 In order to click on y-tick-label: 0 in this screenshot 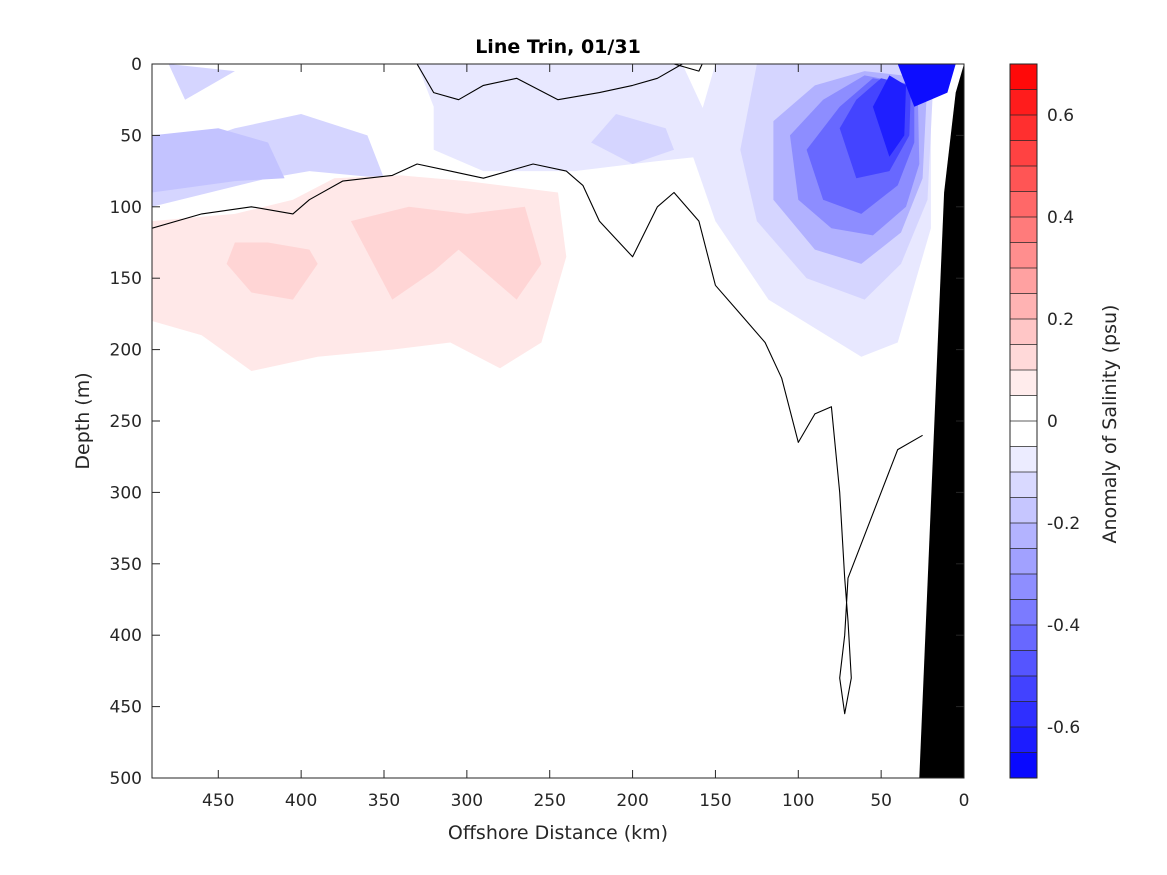, I will do `click(136, 65)`.